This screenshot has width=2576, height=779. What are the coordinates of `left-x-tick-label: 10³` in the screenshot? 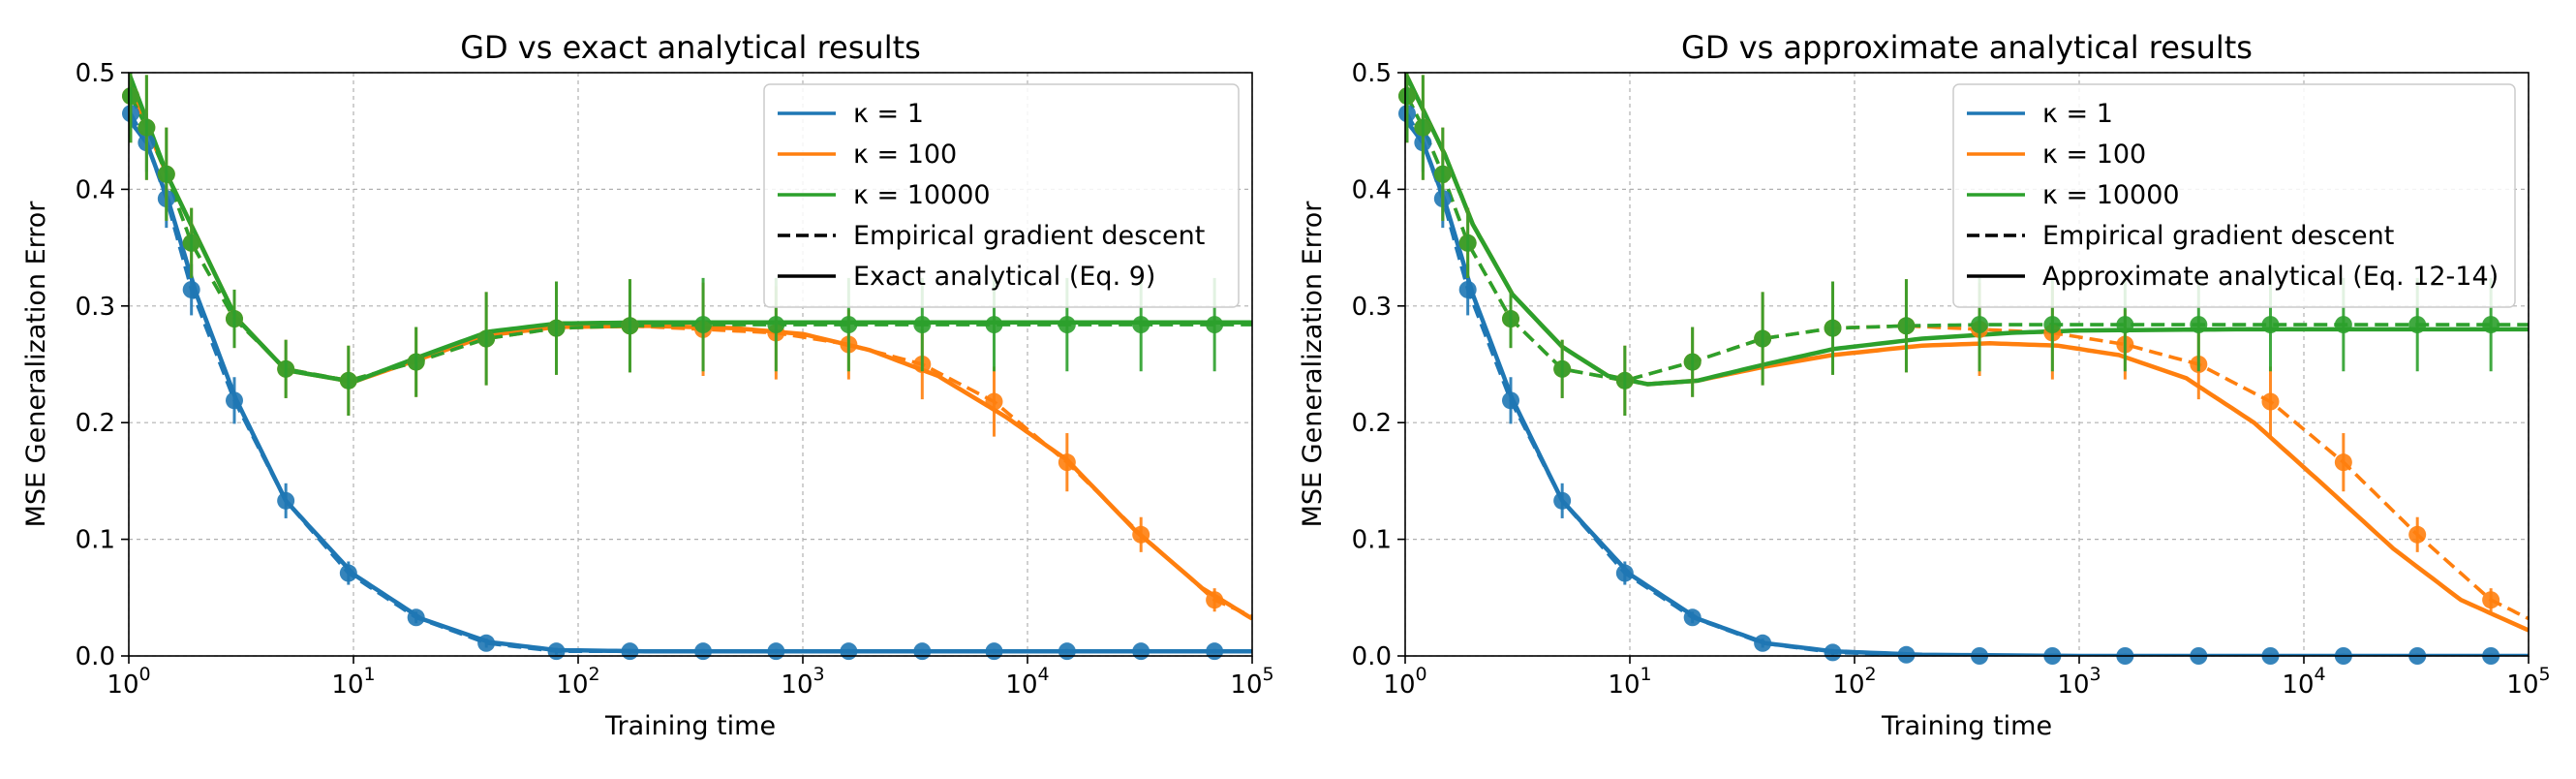 It's located at (802, 682).